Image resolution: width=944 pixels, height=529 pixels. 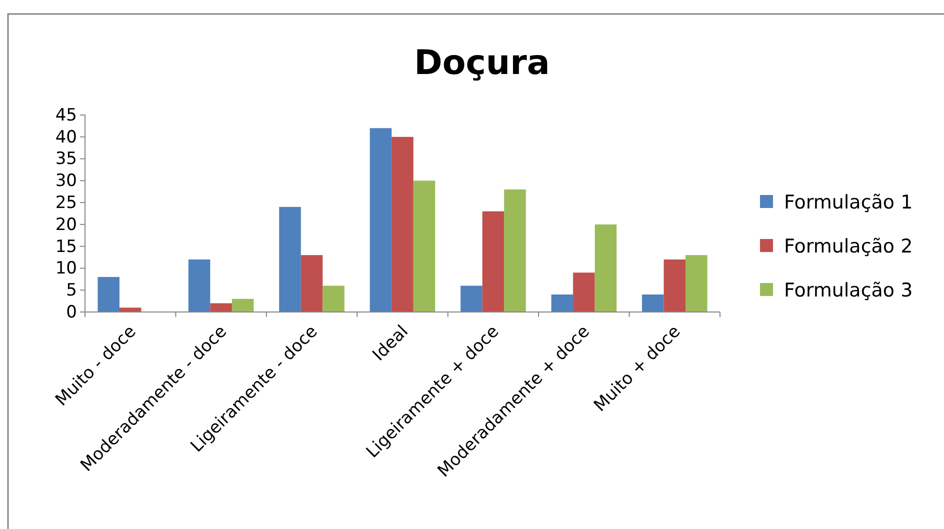 What do you see at coordinates (848, 291) in the screenshot?
I see `legend-label: Formulação 3` at bounding box center [848, 291].